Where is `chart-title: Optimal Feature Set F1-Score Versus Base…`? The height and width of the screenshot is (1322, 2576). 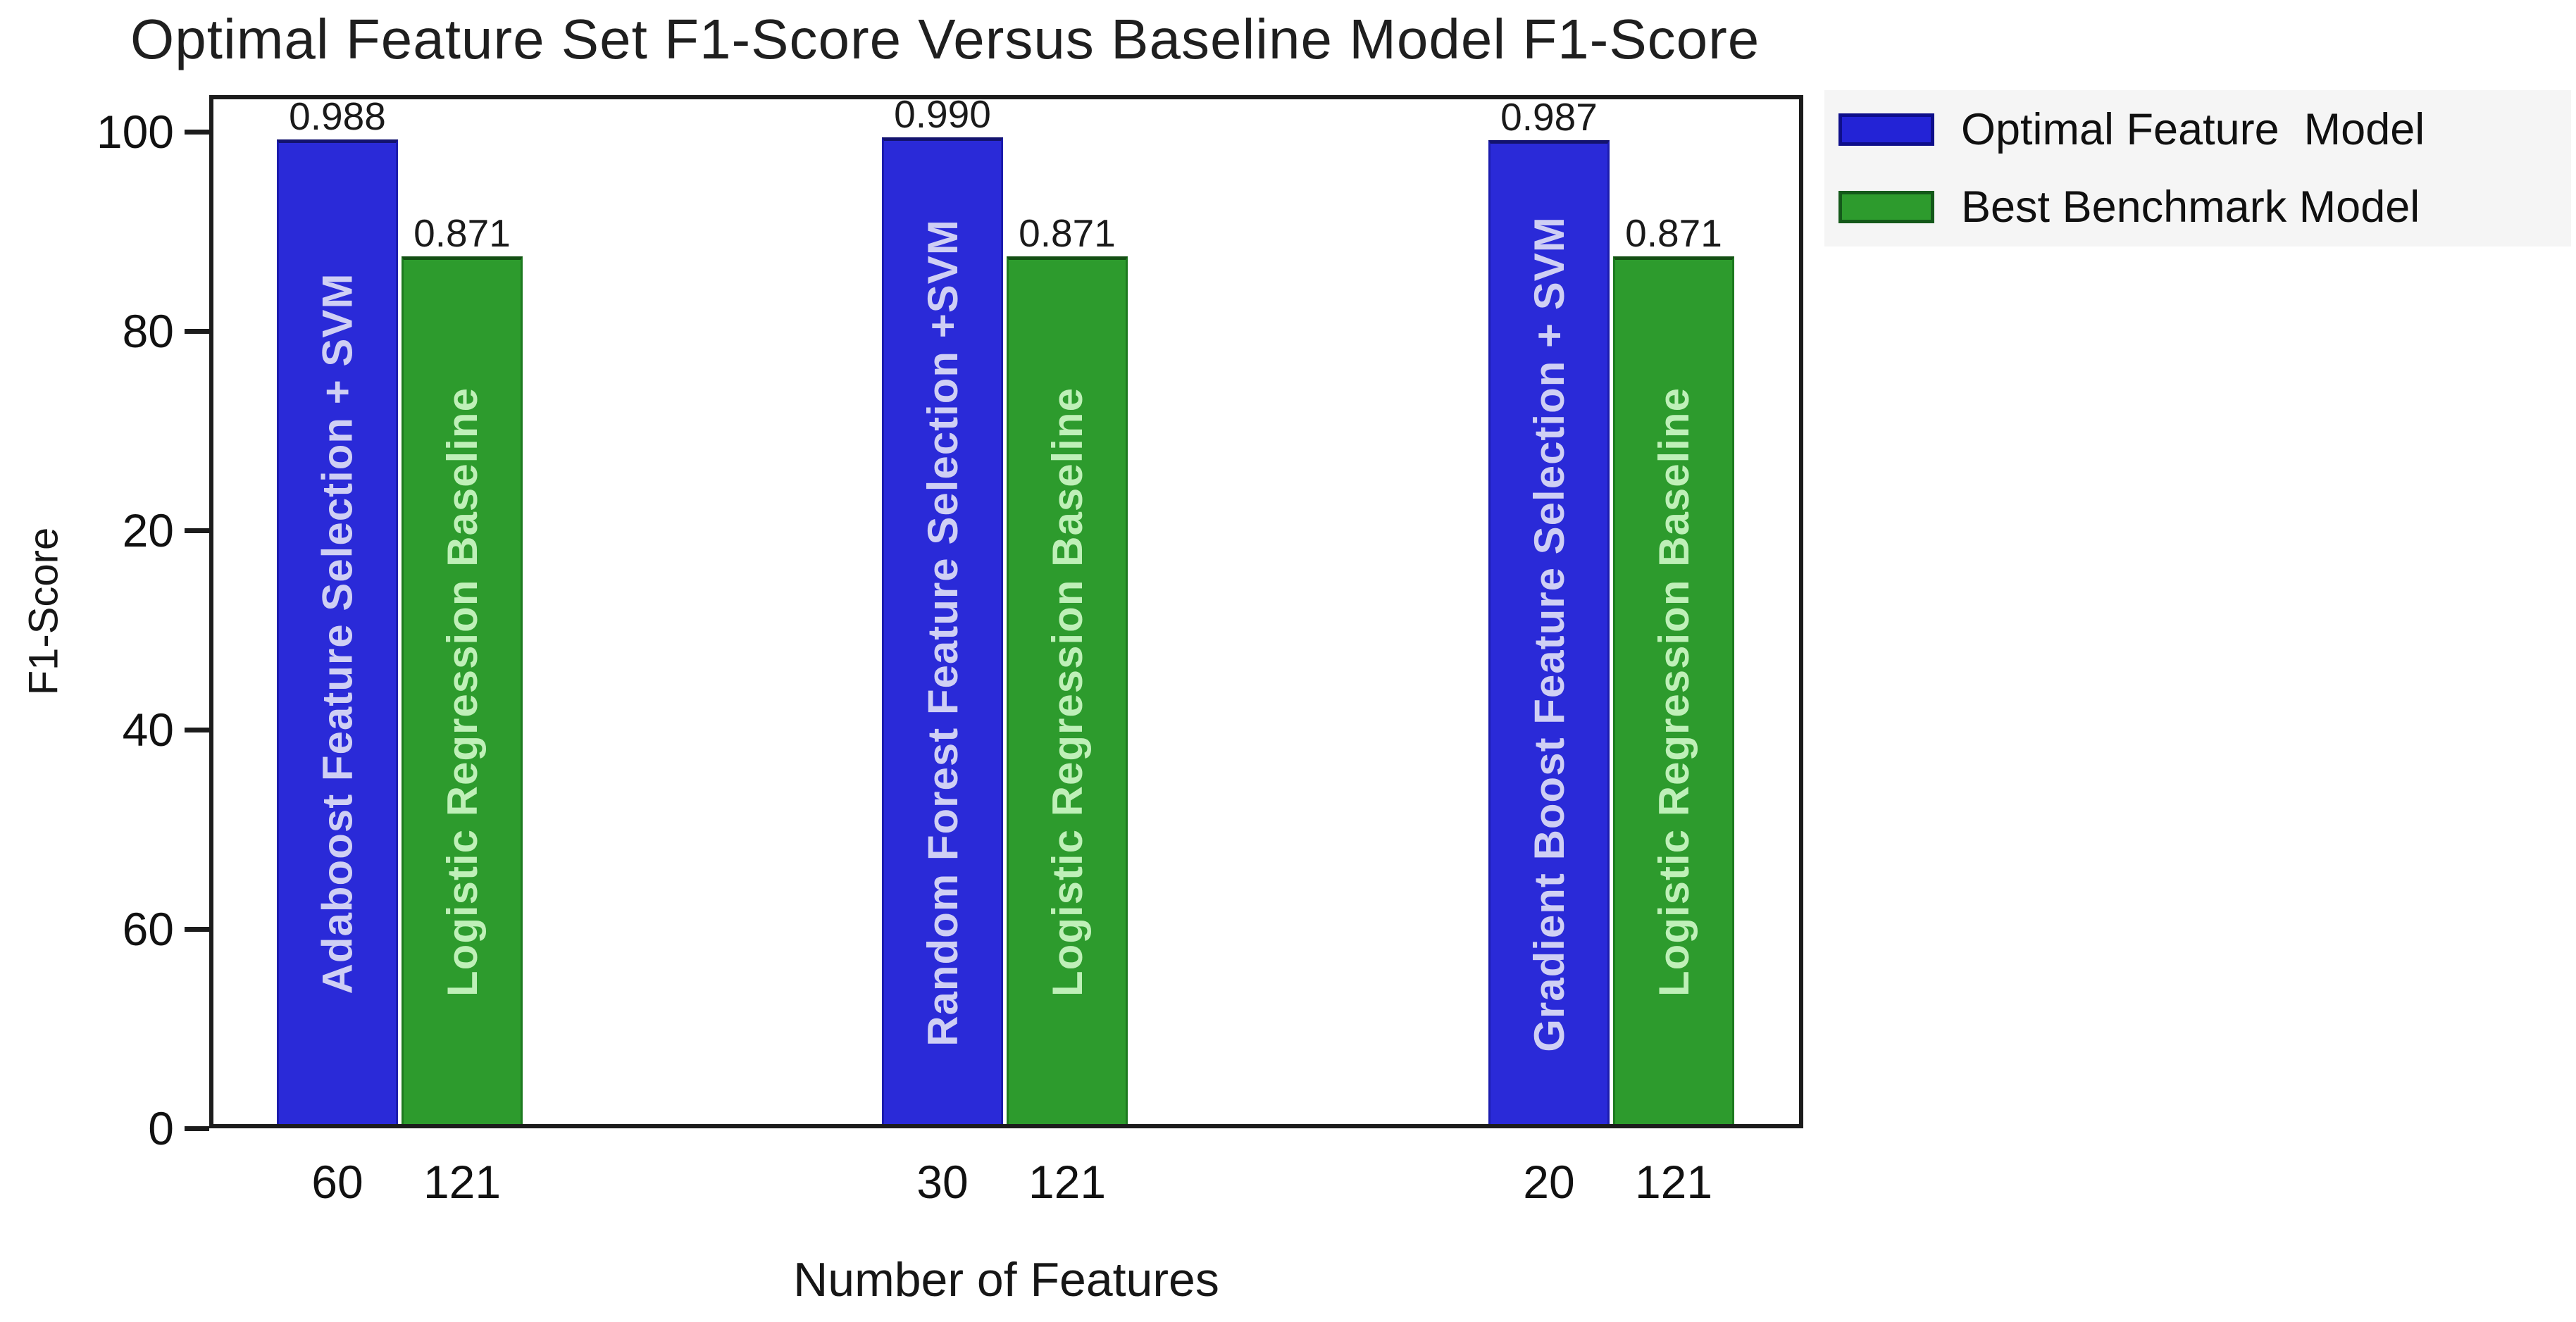 chart-title: Optimal Feature Set F1-Score Versus Base… is located at coordinates (945, 39).